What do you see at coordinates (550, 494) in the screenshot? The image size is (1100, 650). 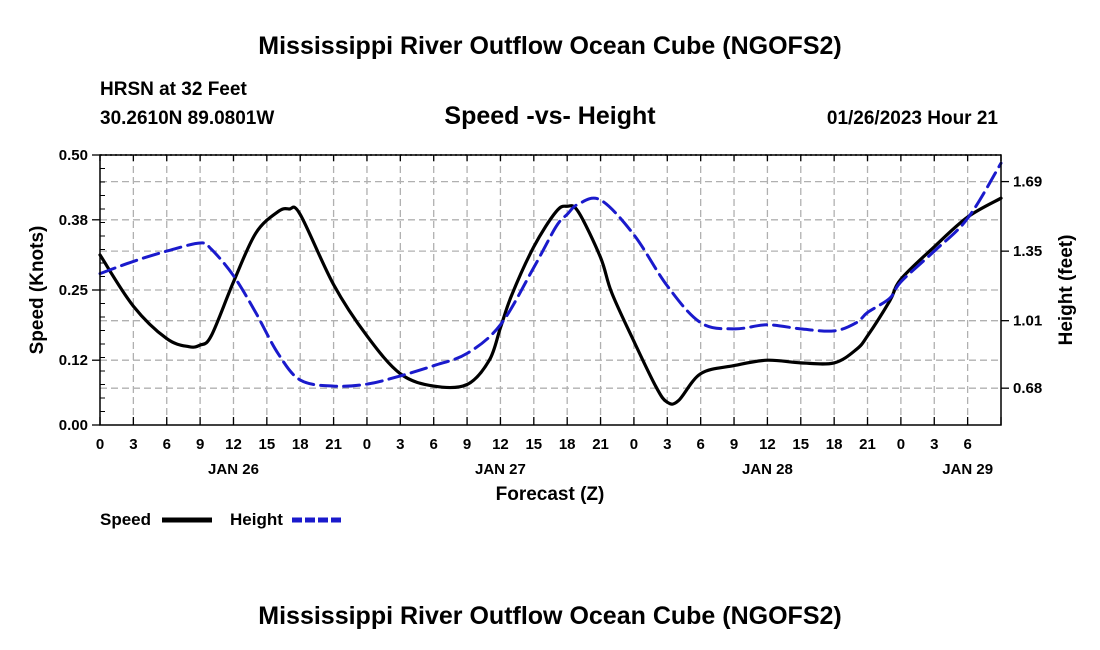 I see `x-axis-label: Forecast (Z)` at bounding box center [550, 494].